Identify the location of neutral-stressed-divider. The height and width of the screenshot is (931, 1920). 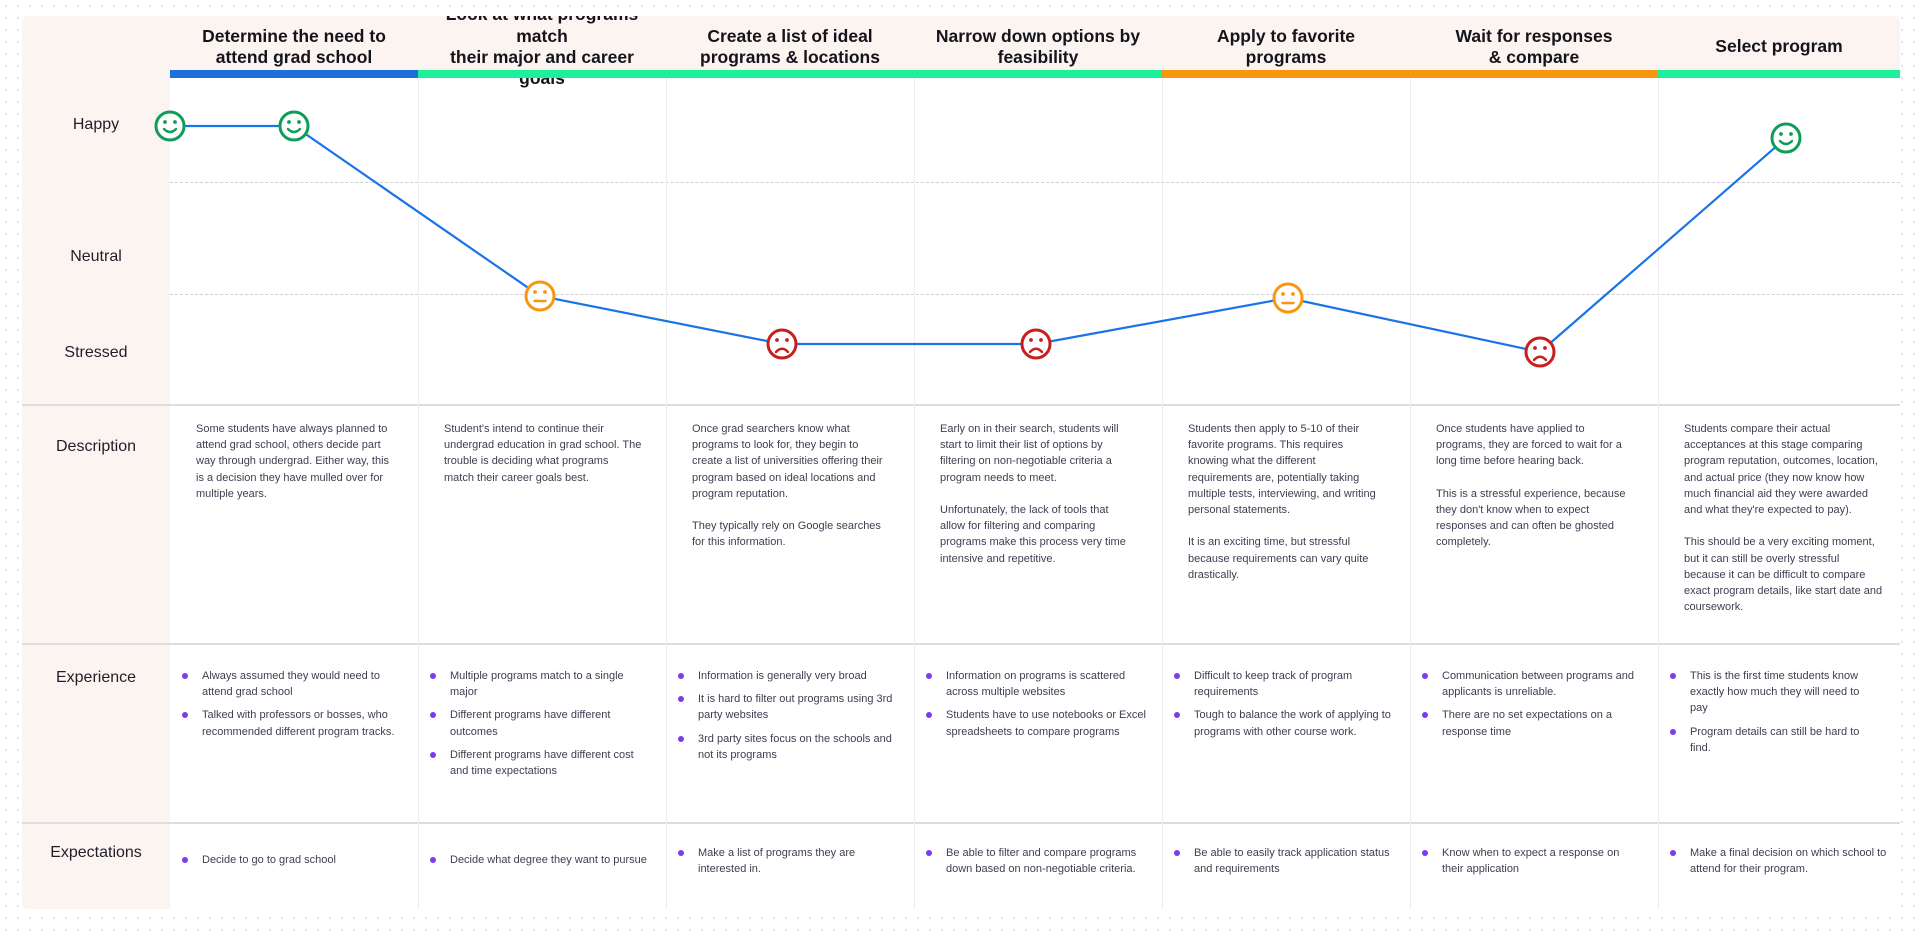
(1035, 294).